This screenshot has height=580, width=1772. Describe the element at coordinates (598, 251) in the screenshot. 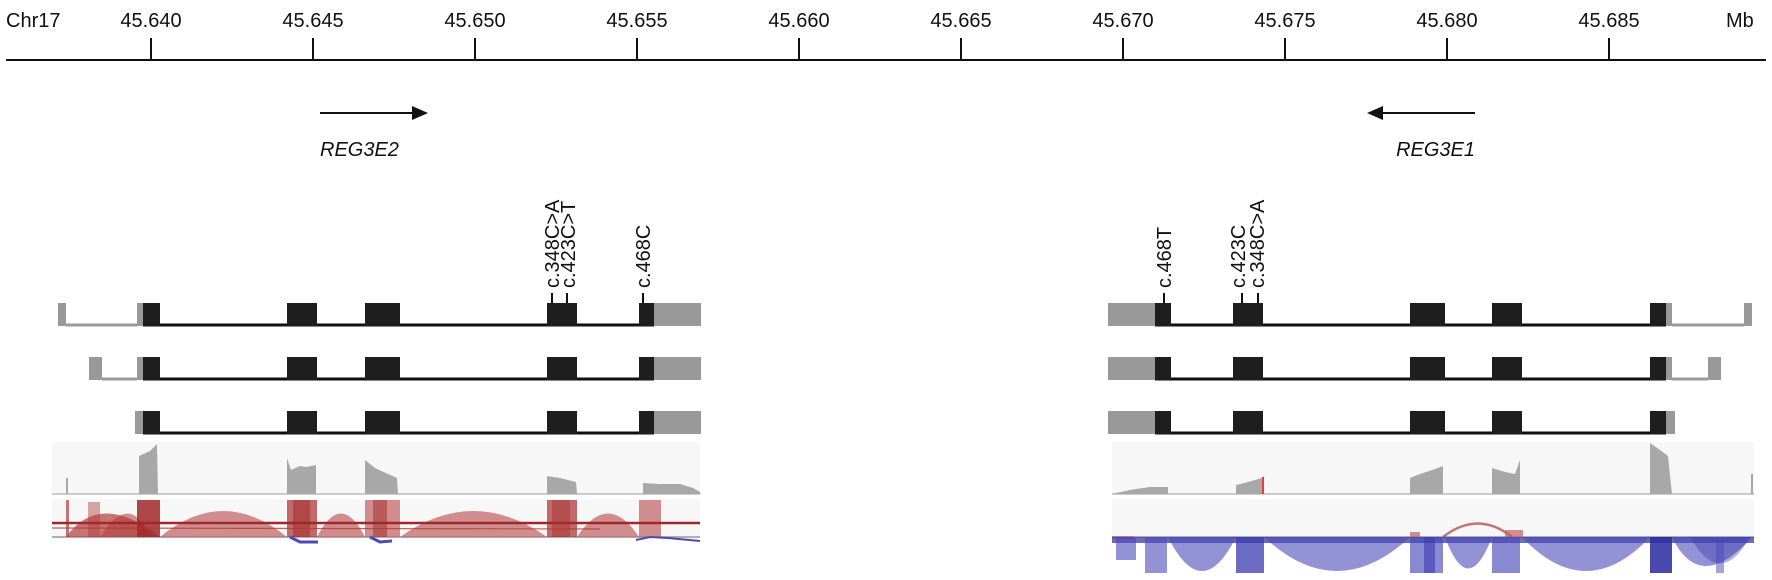

I see `variant-labels: c.348C>A c.423C>T c.468C` at that location.